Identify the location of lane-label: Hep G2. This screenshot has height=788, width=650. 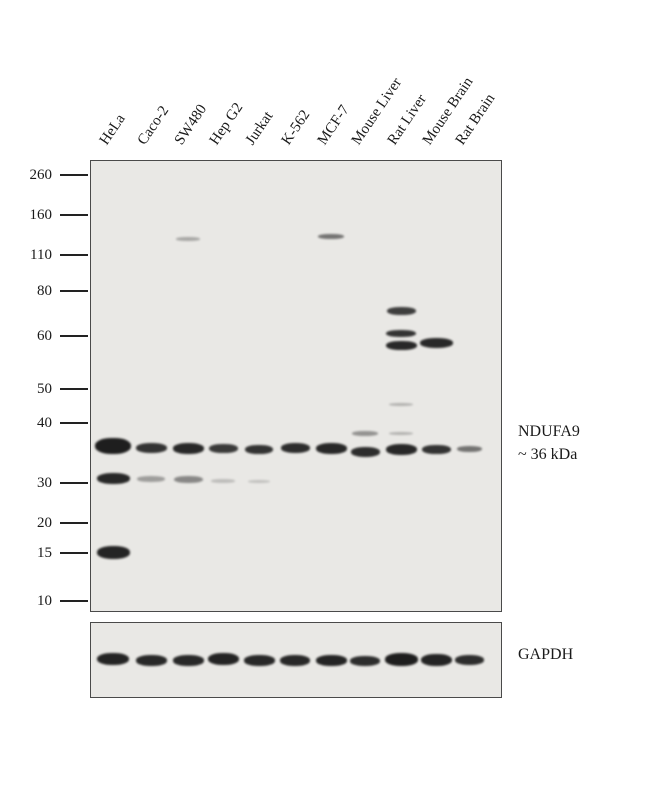
(226, 124).